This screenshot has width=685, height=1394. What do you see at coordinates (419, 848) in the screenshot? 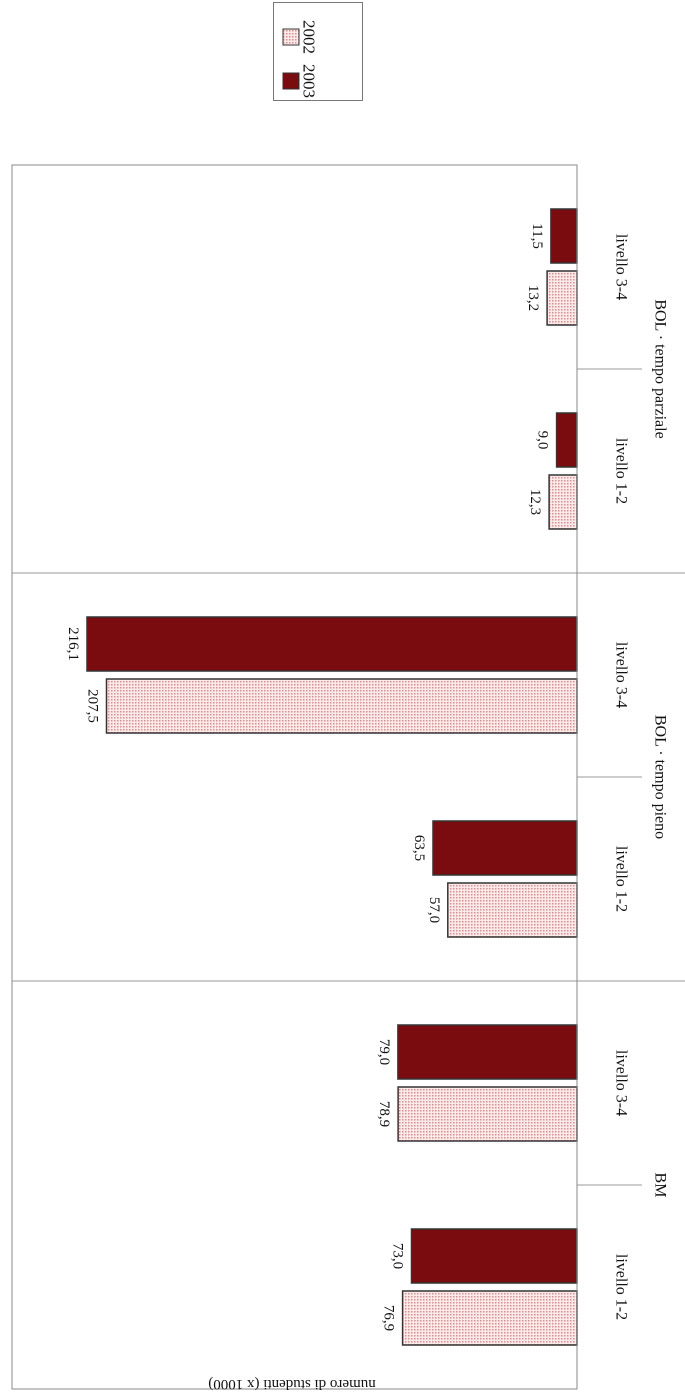
I see `data-label-2003-3: 63,5` at bounding box center [419, 848].